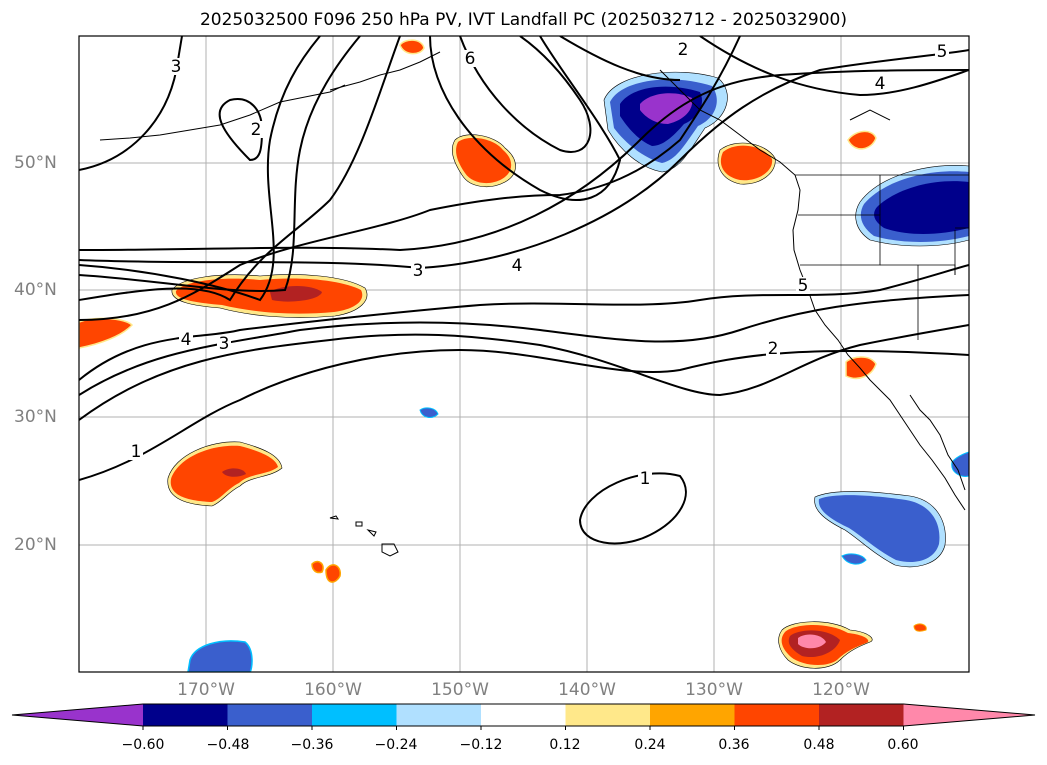 The height and width of the screenshot is (765, 1047). What do you see at coordinates (143, 745) in the screenshot?
I see `colorbar-tick-label: −0.60` at bounding box center [143, 745].